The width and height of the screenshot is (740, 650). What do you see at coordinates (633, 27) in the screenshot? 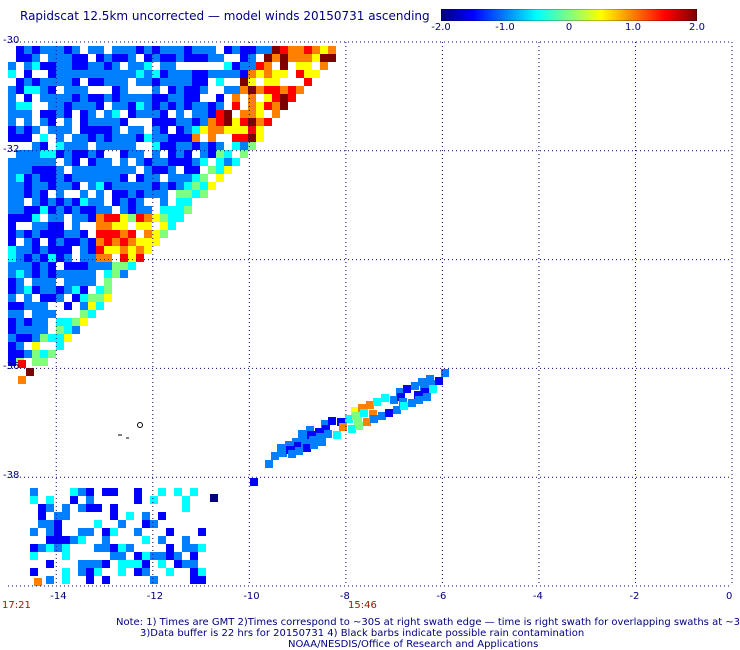
I see `colorbar-tick-label: 1.0` at bounding box center [633, 27].